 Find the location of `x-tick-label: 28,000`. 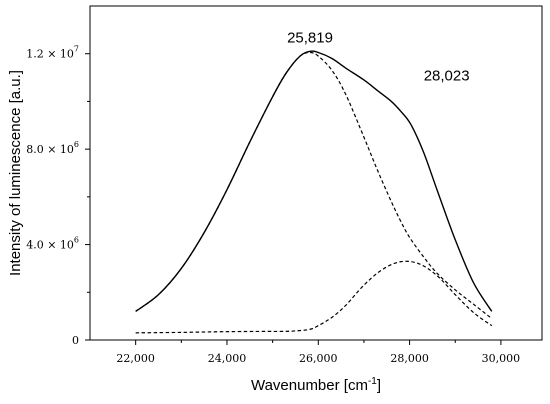

x-tick-label: 28,000 is located at coordinates (409, 358).